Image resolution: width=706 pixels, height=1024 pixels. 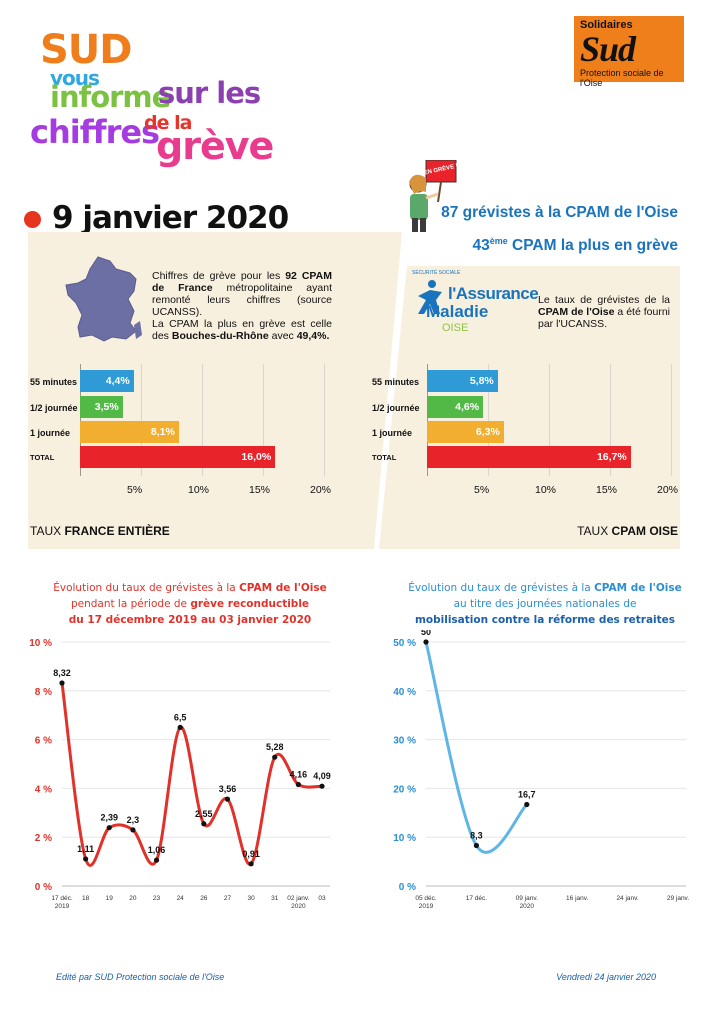 What do you see at coordinates (228, 898) in the screenshot?
I see `x-tick-label: 27` at bounding box center [228, 898].